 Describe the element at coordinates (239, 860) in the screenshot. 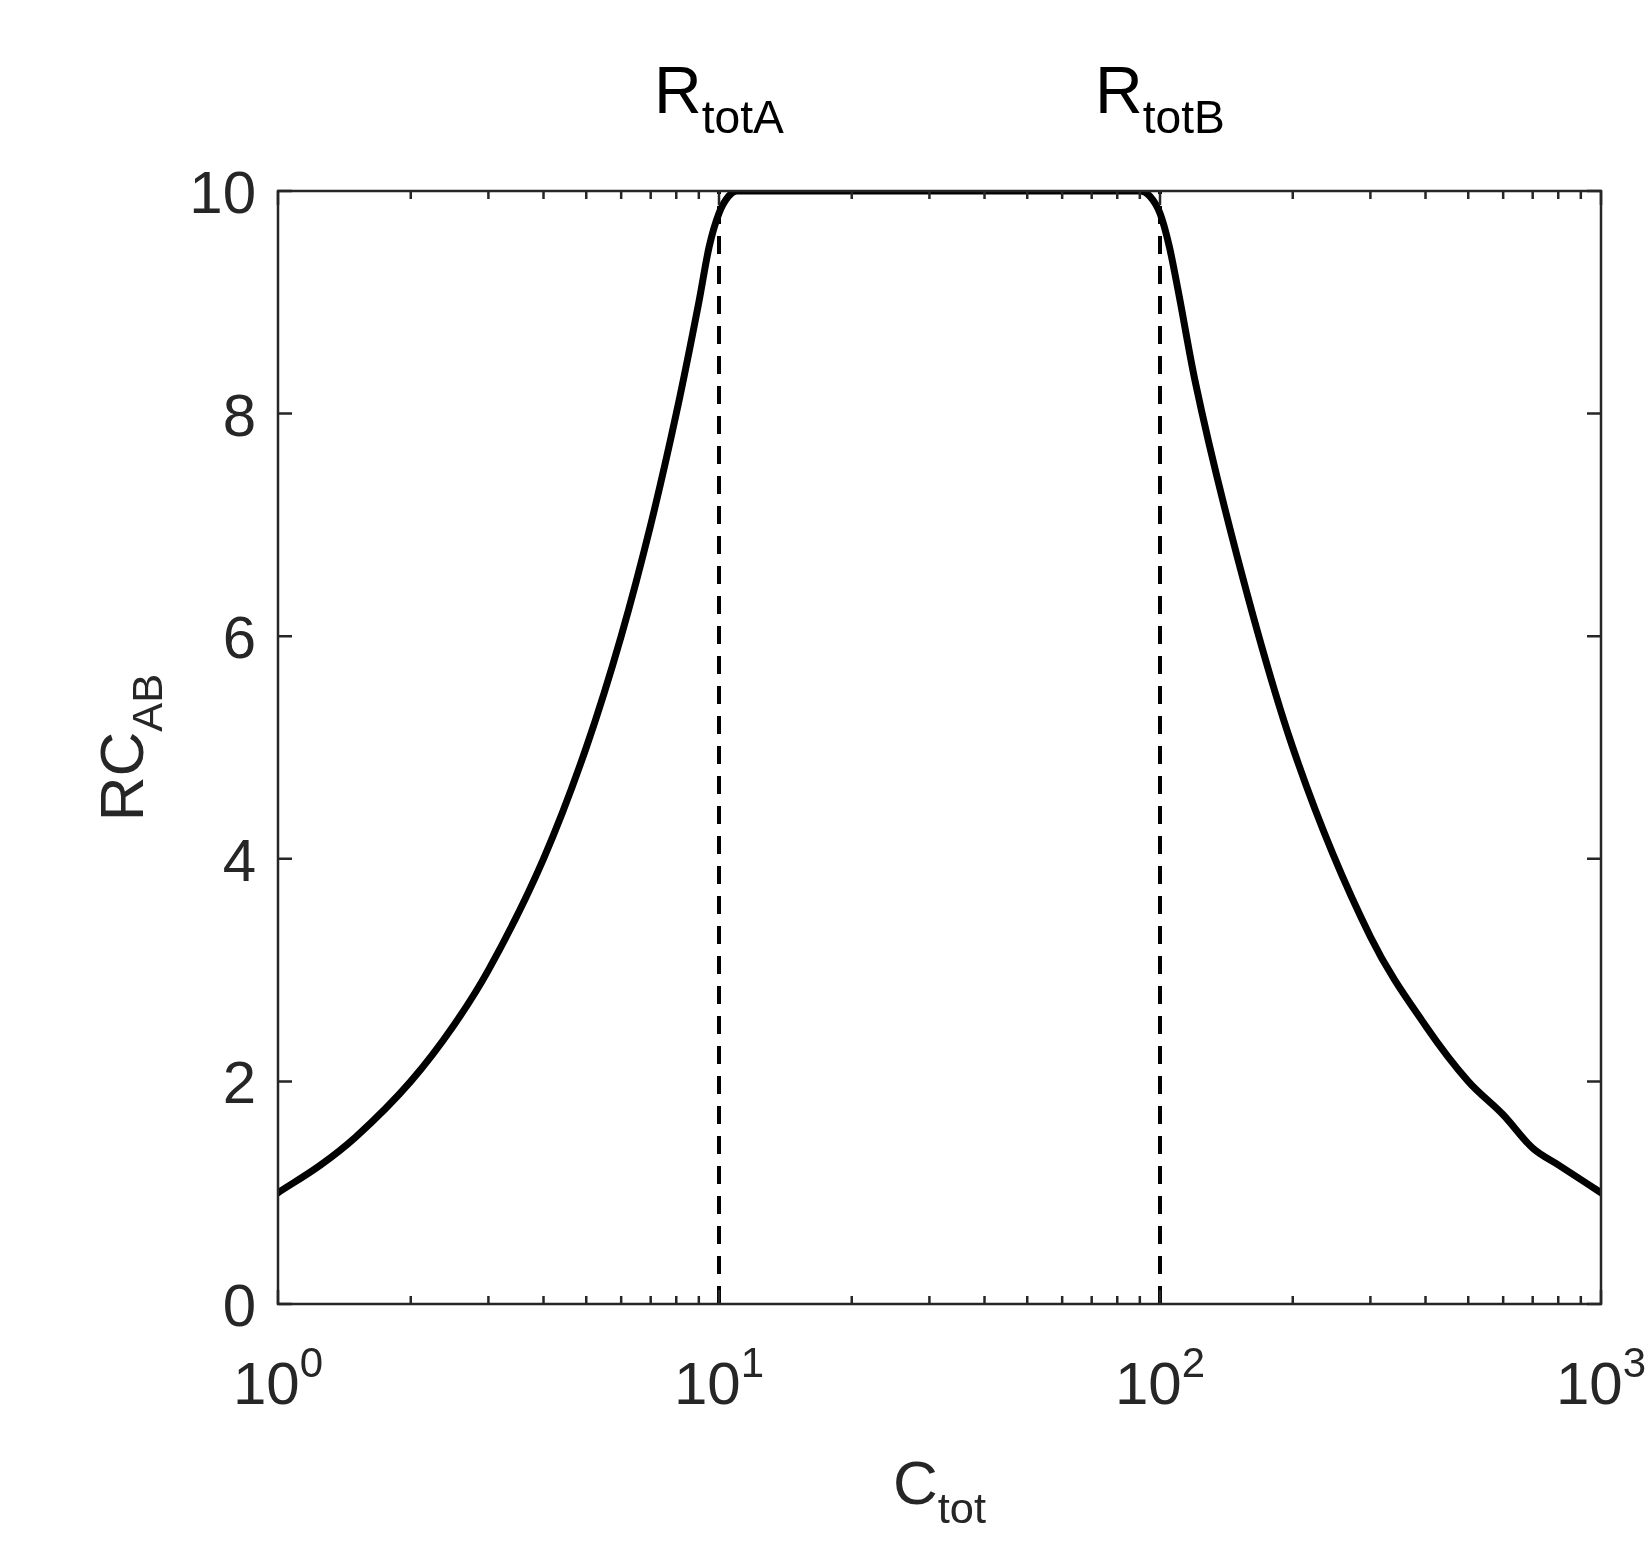

I see `y-tick-label: 4` at that location.